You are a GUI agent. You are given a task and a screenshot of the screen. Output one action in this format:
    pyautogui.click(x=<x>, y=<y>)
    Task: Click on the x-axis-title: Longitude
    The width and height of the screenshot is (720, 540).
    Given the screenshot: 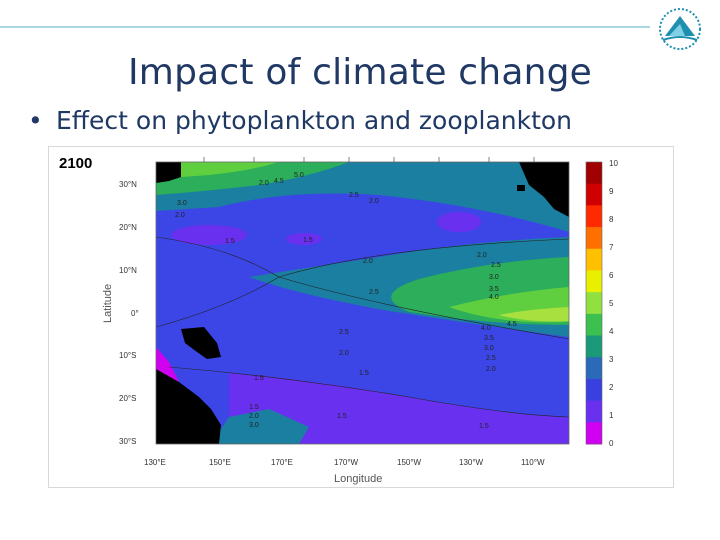 What is the action you would take?
    pyautogui.click(x=358, y=479)
    